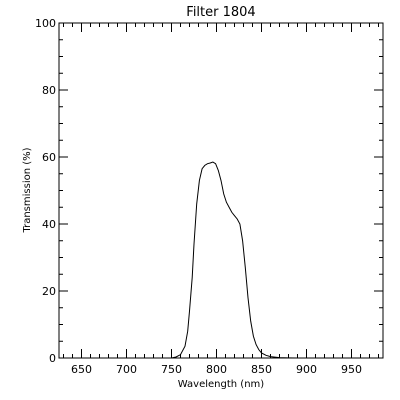 The width and height of the screenshot is (400, 400). What do you see at coordinates (261, 369) in the screenshot?
I see `x-tick-label: 850` at bounding box center [261, 369].